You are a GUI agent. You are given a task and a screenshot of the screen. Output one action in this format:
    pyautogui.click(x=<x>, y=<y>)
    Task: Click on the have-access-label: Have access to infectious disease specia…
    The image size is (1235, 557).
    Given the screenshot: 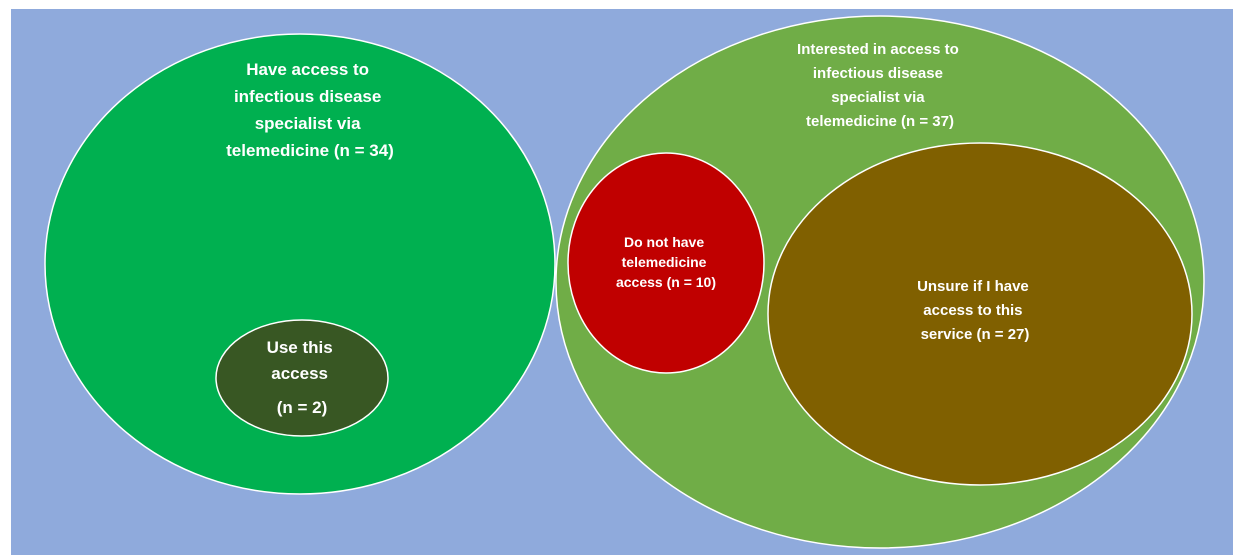 What is the action you would take?
    pyautogui.click(x=310, y=110)
    